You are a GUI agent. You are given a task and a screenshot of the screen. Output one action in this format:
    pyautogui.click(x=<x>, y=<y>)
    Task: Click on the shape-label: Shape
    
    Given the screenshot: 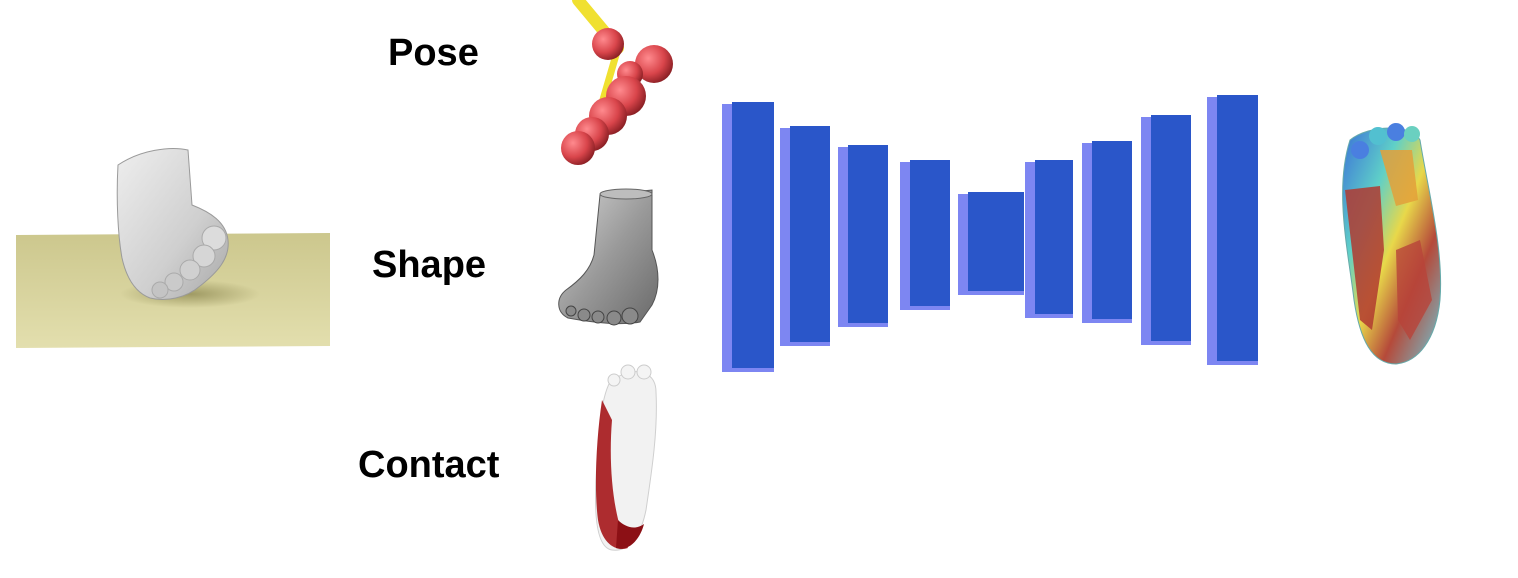 What is the action you would take?
    pyautogui.click(x=429, y=265)
    